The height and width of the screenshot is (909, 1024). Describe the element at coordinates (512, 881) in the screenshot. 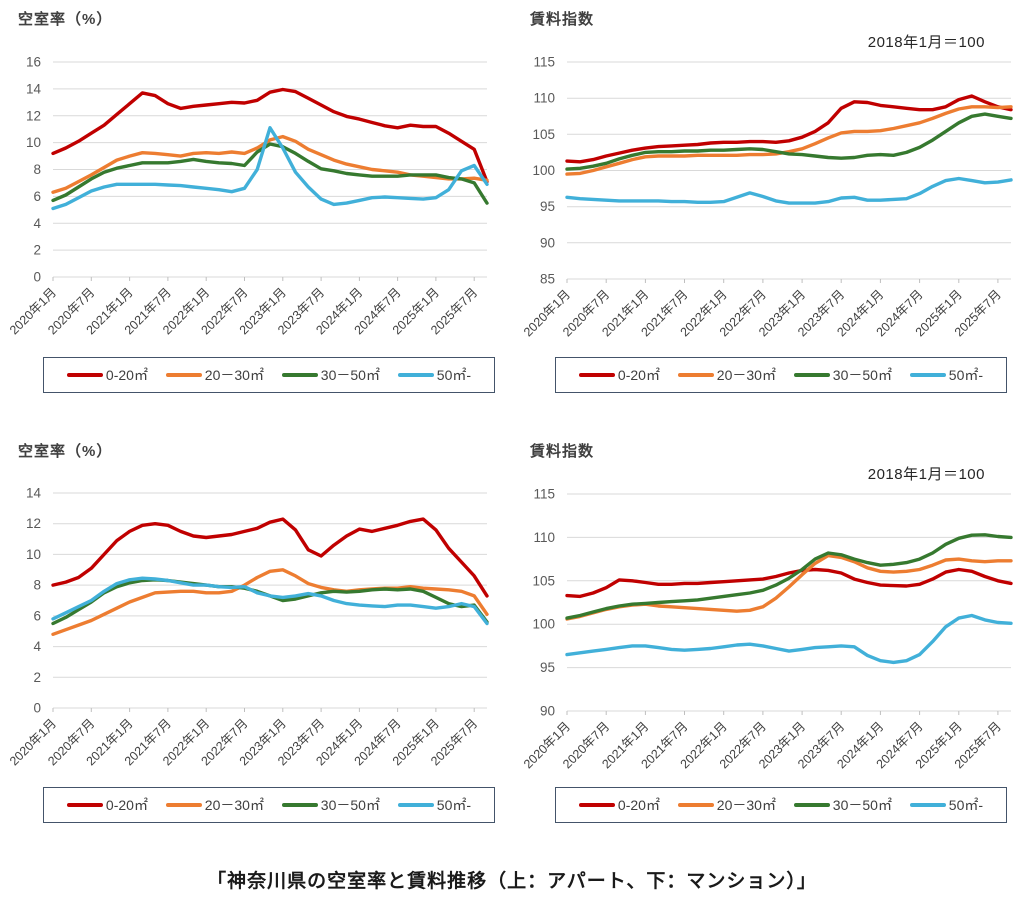

I see `figure-caption: 「神奈川県の空室率と賃料推移（上：アパート、下：マンション）」` at that location.